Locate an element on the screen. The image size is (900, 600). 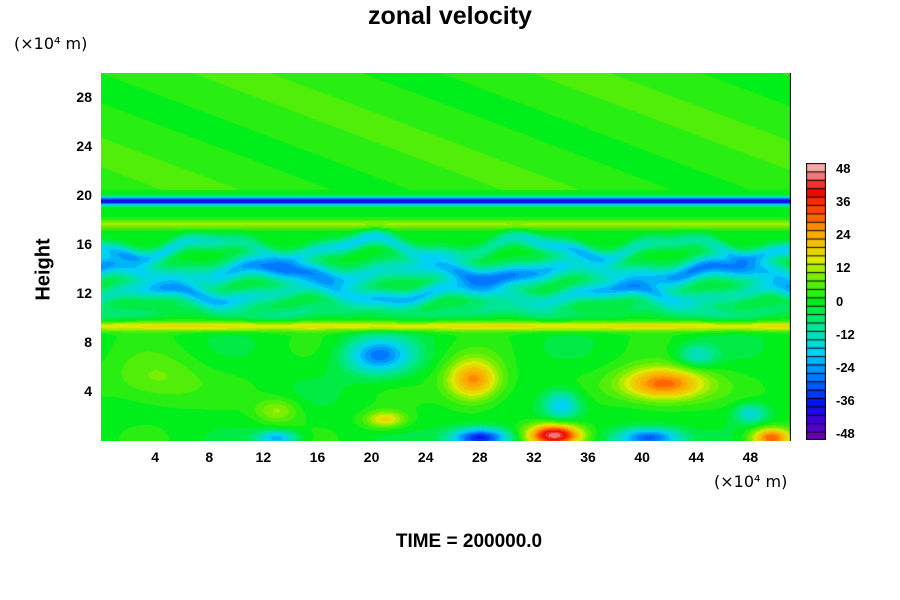
colorbar-tick-label: 12 is located at coordinates (843, 268).